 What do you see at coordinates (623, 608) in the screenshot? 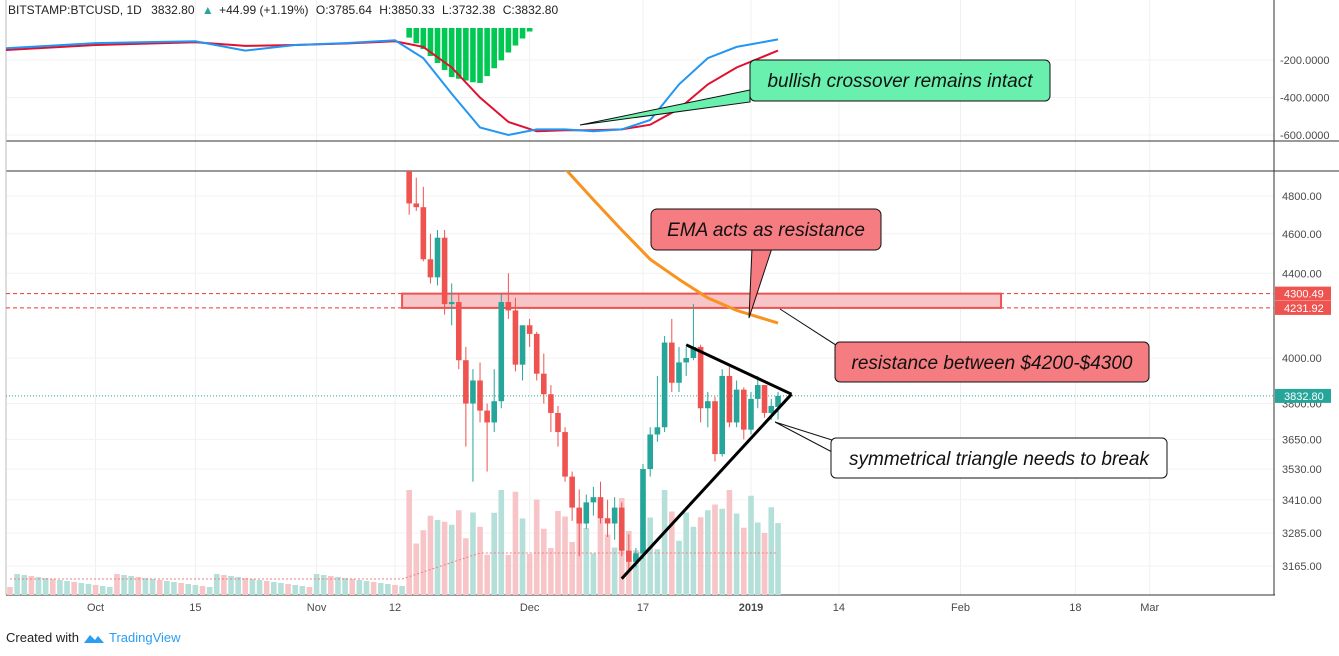
I see `time-axis-ticks: Oct 15 Nov 12 Dec 17 2019 14 Feb 18 Mar` at bounding box center [623, 608].